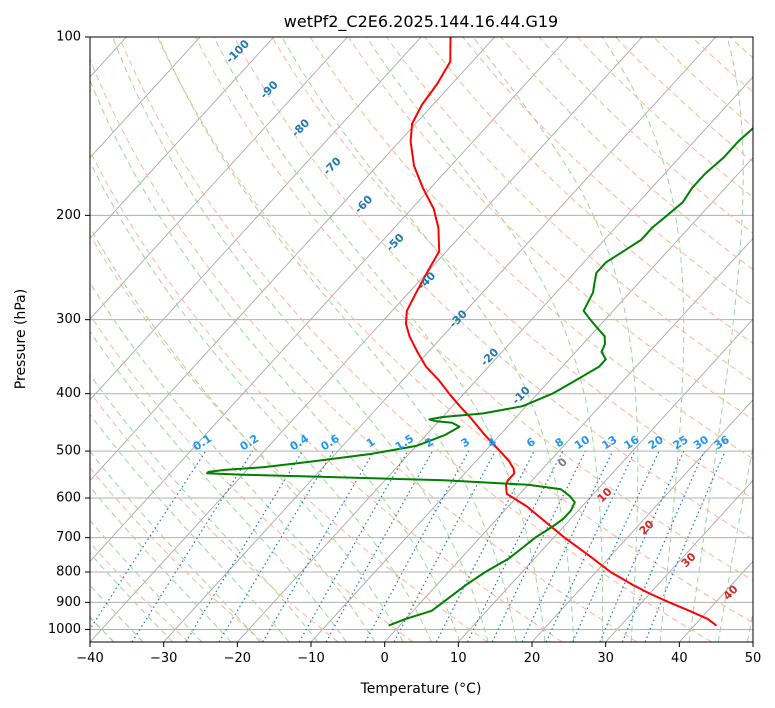  I want to click on y-tick-label: 1000, so click(64, 629).